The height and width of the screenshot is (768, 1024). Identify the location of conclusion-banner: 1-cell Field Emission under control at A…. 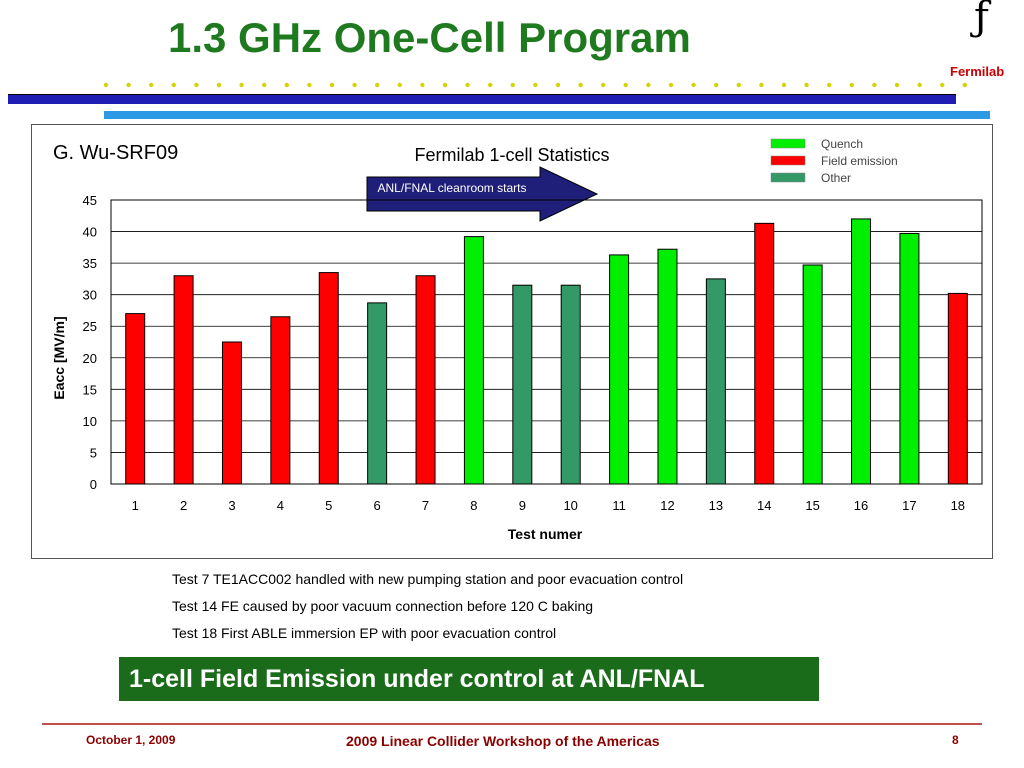
(469, 679).